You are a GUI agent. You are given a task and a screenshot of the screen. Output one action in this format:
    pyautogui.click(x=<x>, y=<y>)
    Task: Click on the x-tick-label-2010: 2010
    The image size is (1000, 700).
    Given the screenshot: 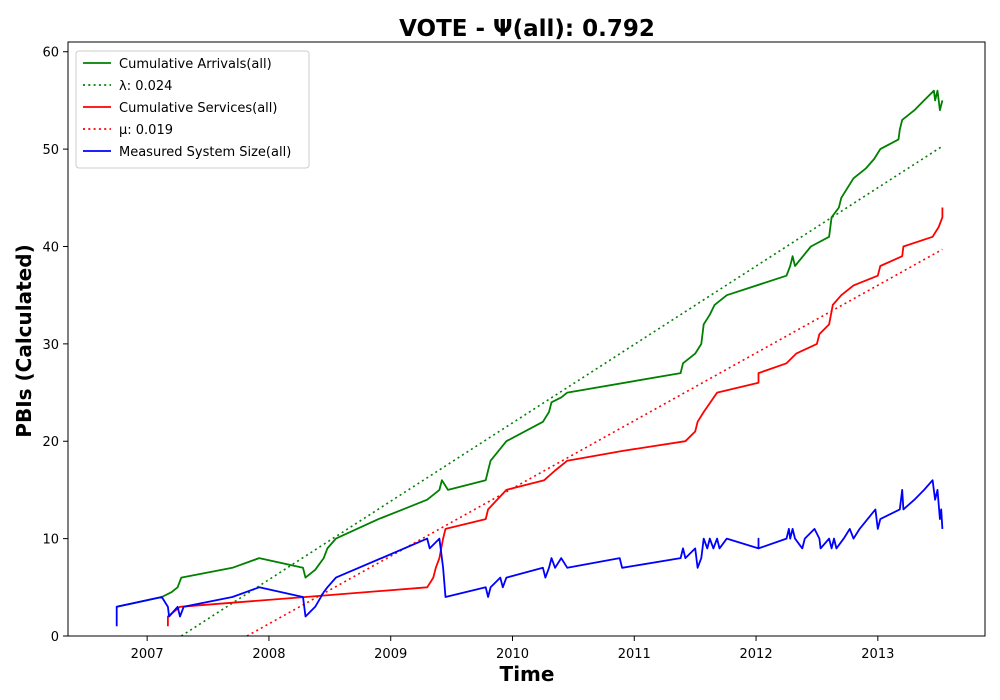 What is the action you would take?
    pyautogui.click(x=512, y=654)
    